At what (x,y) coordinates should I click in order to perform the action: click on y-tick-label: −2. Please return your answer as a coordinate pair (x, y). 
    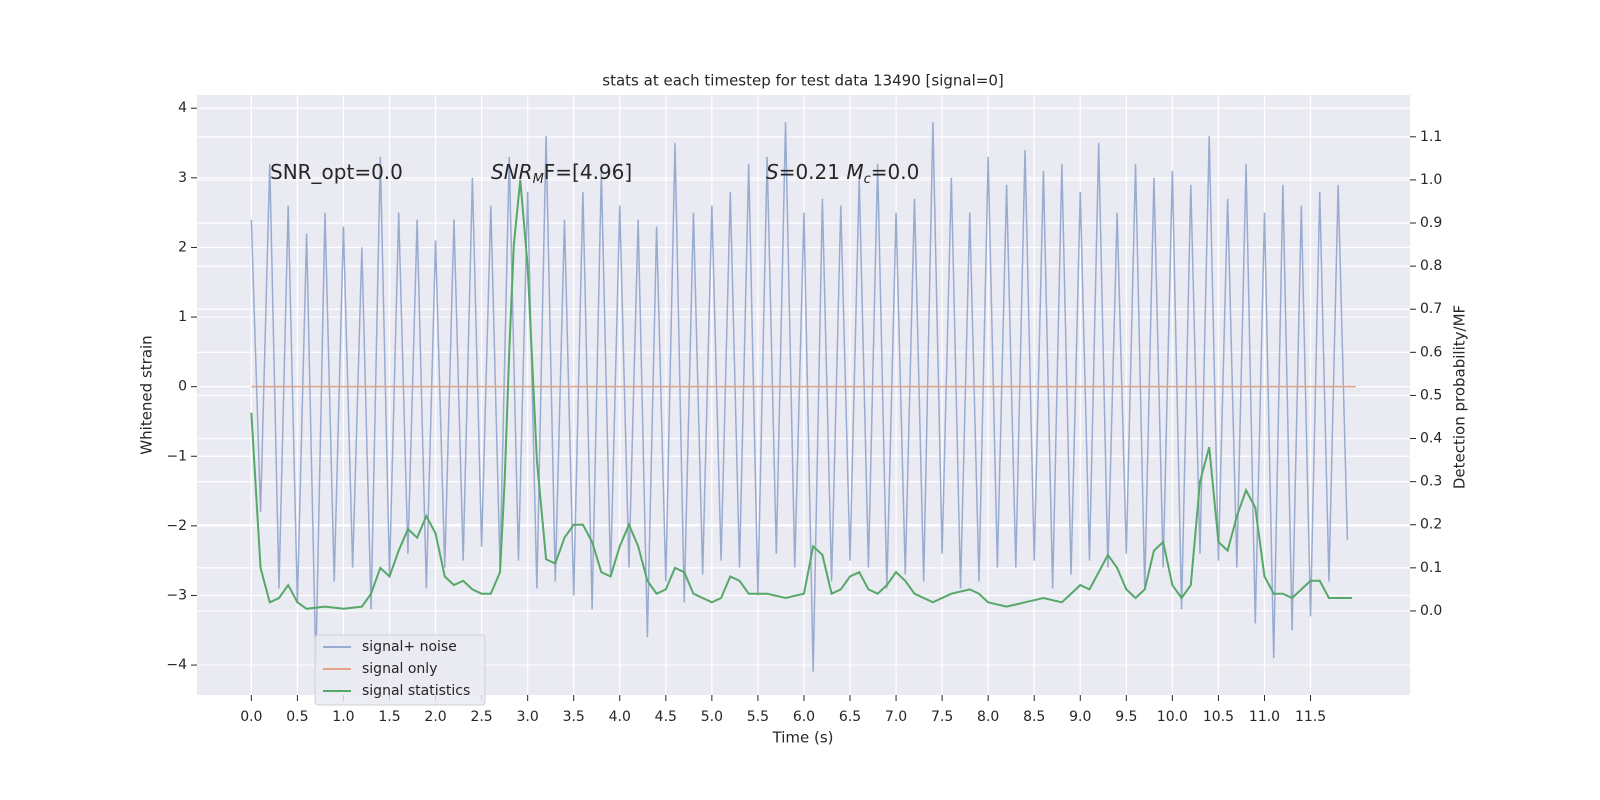
    Looking at the image, I should click on (176, 526).